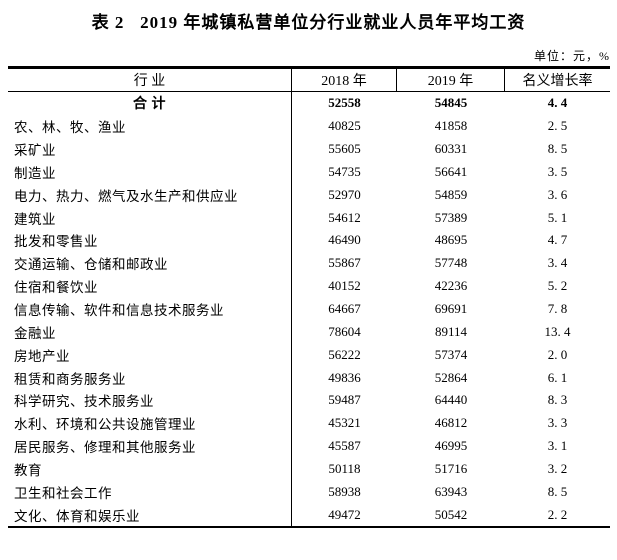  What do you see at coordinates (451, 286) in the screenshot?
I see `value-2019-cell: 42236` at bounding box center [451, 286].